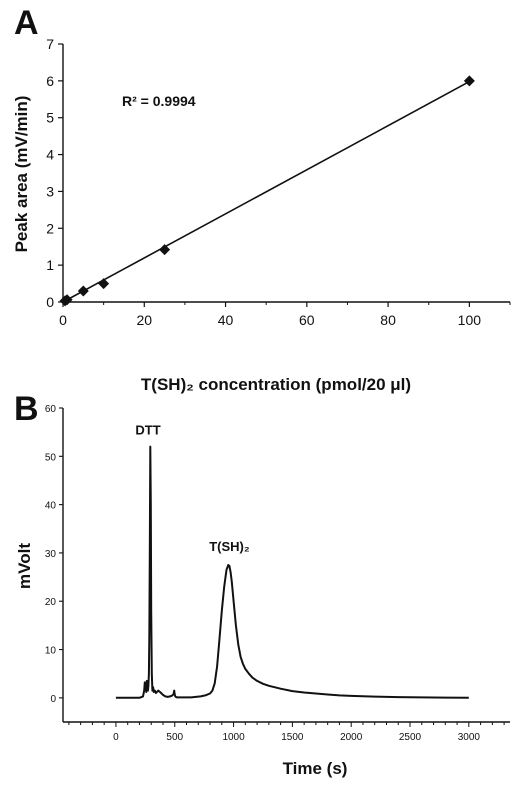 The image size is (524, 788). What do you see at coordinates (470, 320) in the screenshot?
I see `panel-a-x-tick-label: 100` at bounding box center [470, 320].